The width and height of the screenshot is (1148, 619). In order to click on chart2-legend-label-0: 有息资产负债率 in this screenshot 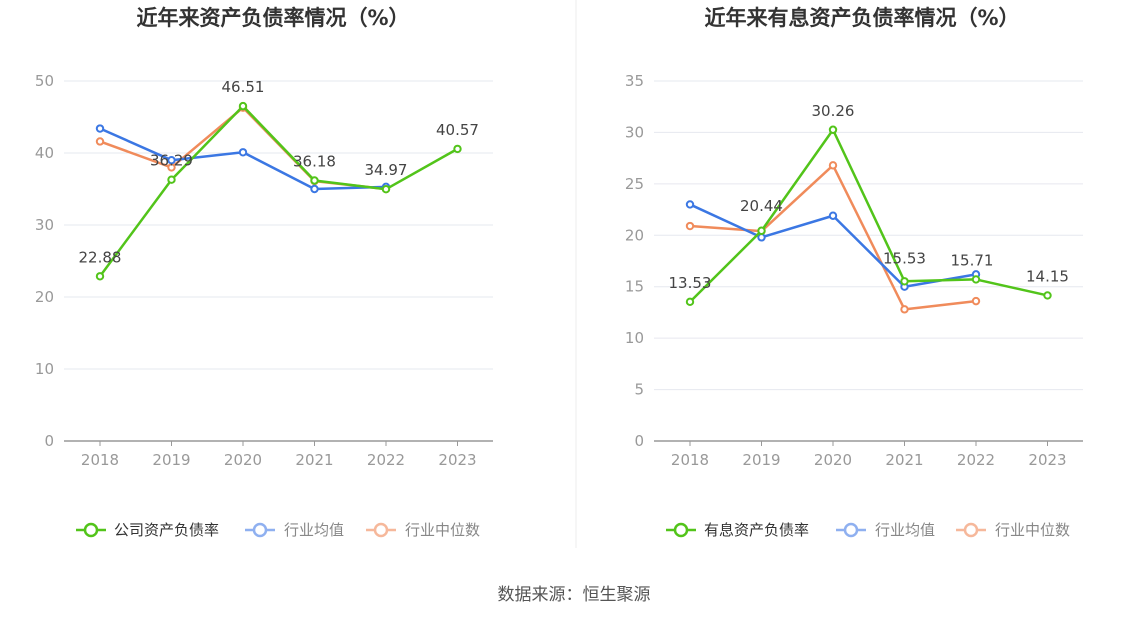, I will do `click(756, 530)`.